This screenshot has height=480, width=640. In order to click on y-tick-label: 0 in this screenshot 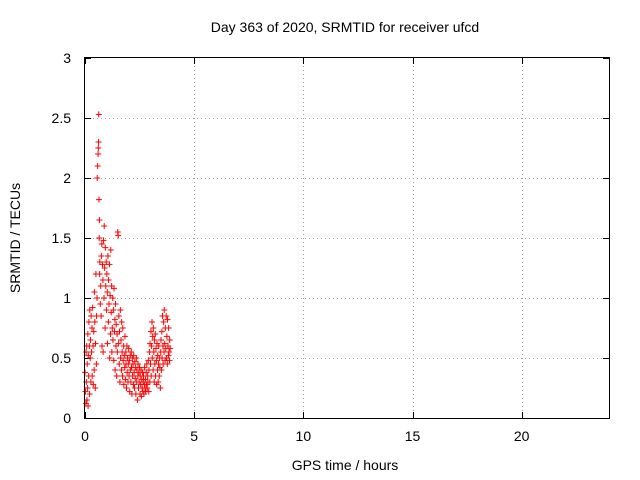, I will do `click(67, 418)`.